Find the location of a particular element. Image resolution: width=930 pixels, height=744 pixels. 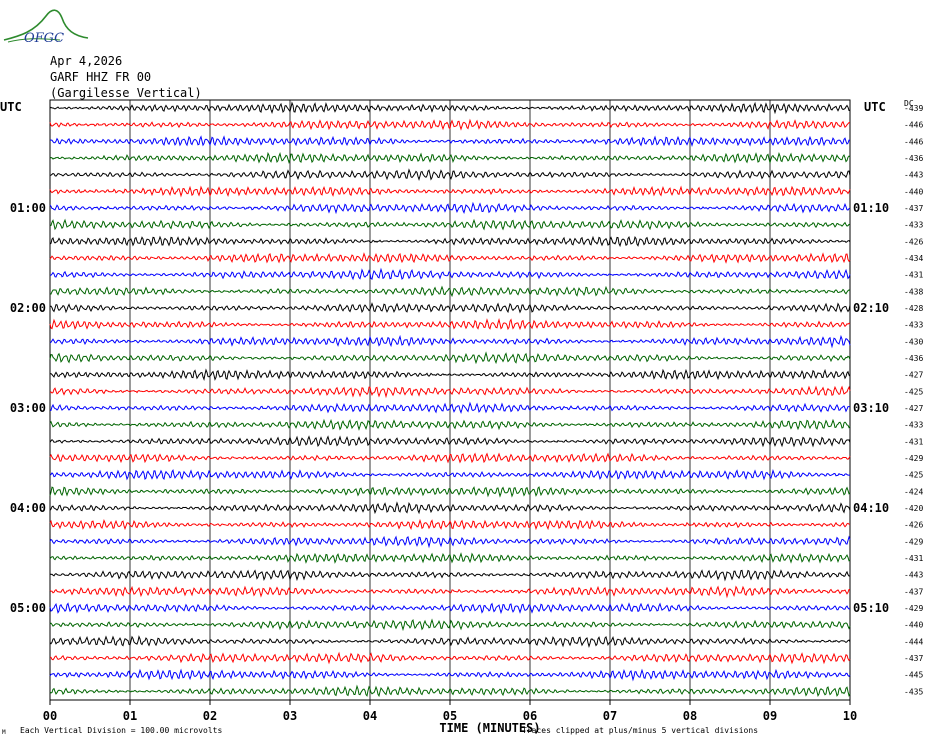

corner-mark: M is located at coordinates (4, 732).